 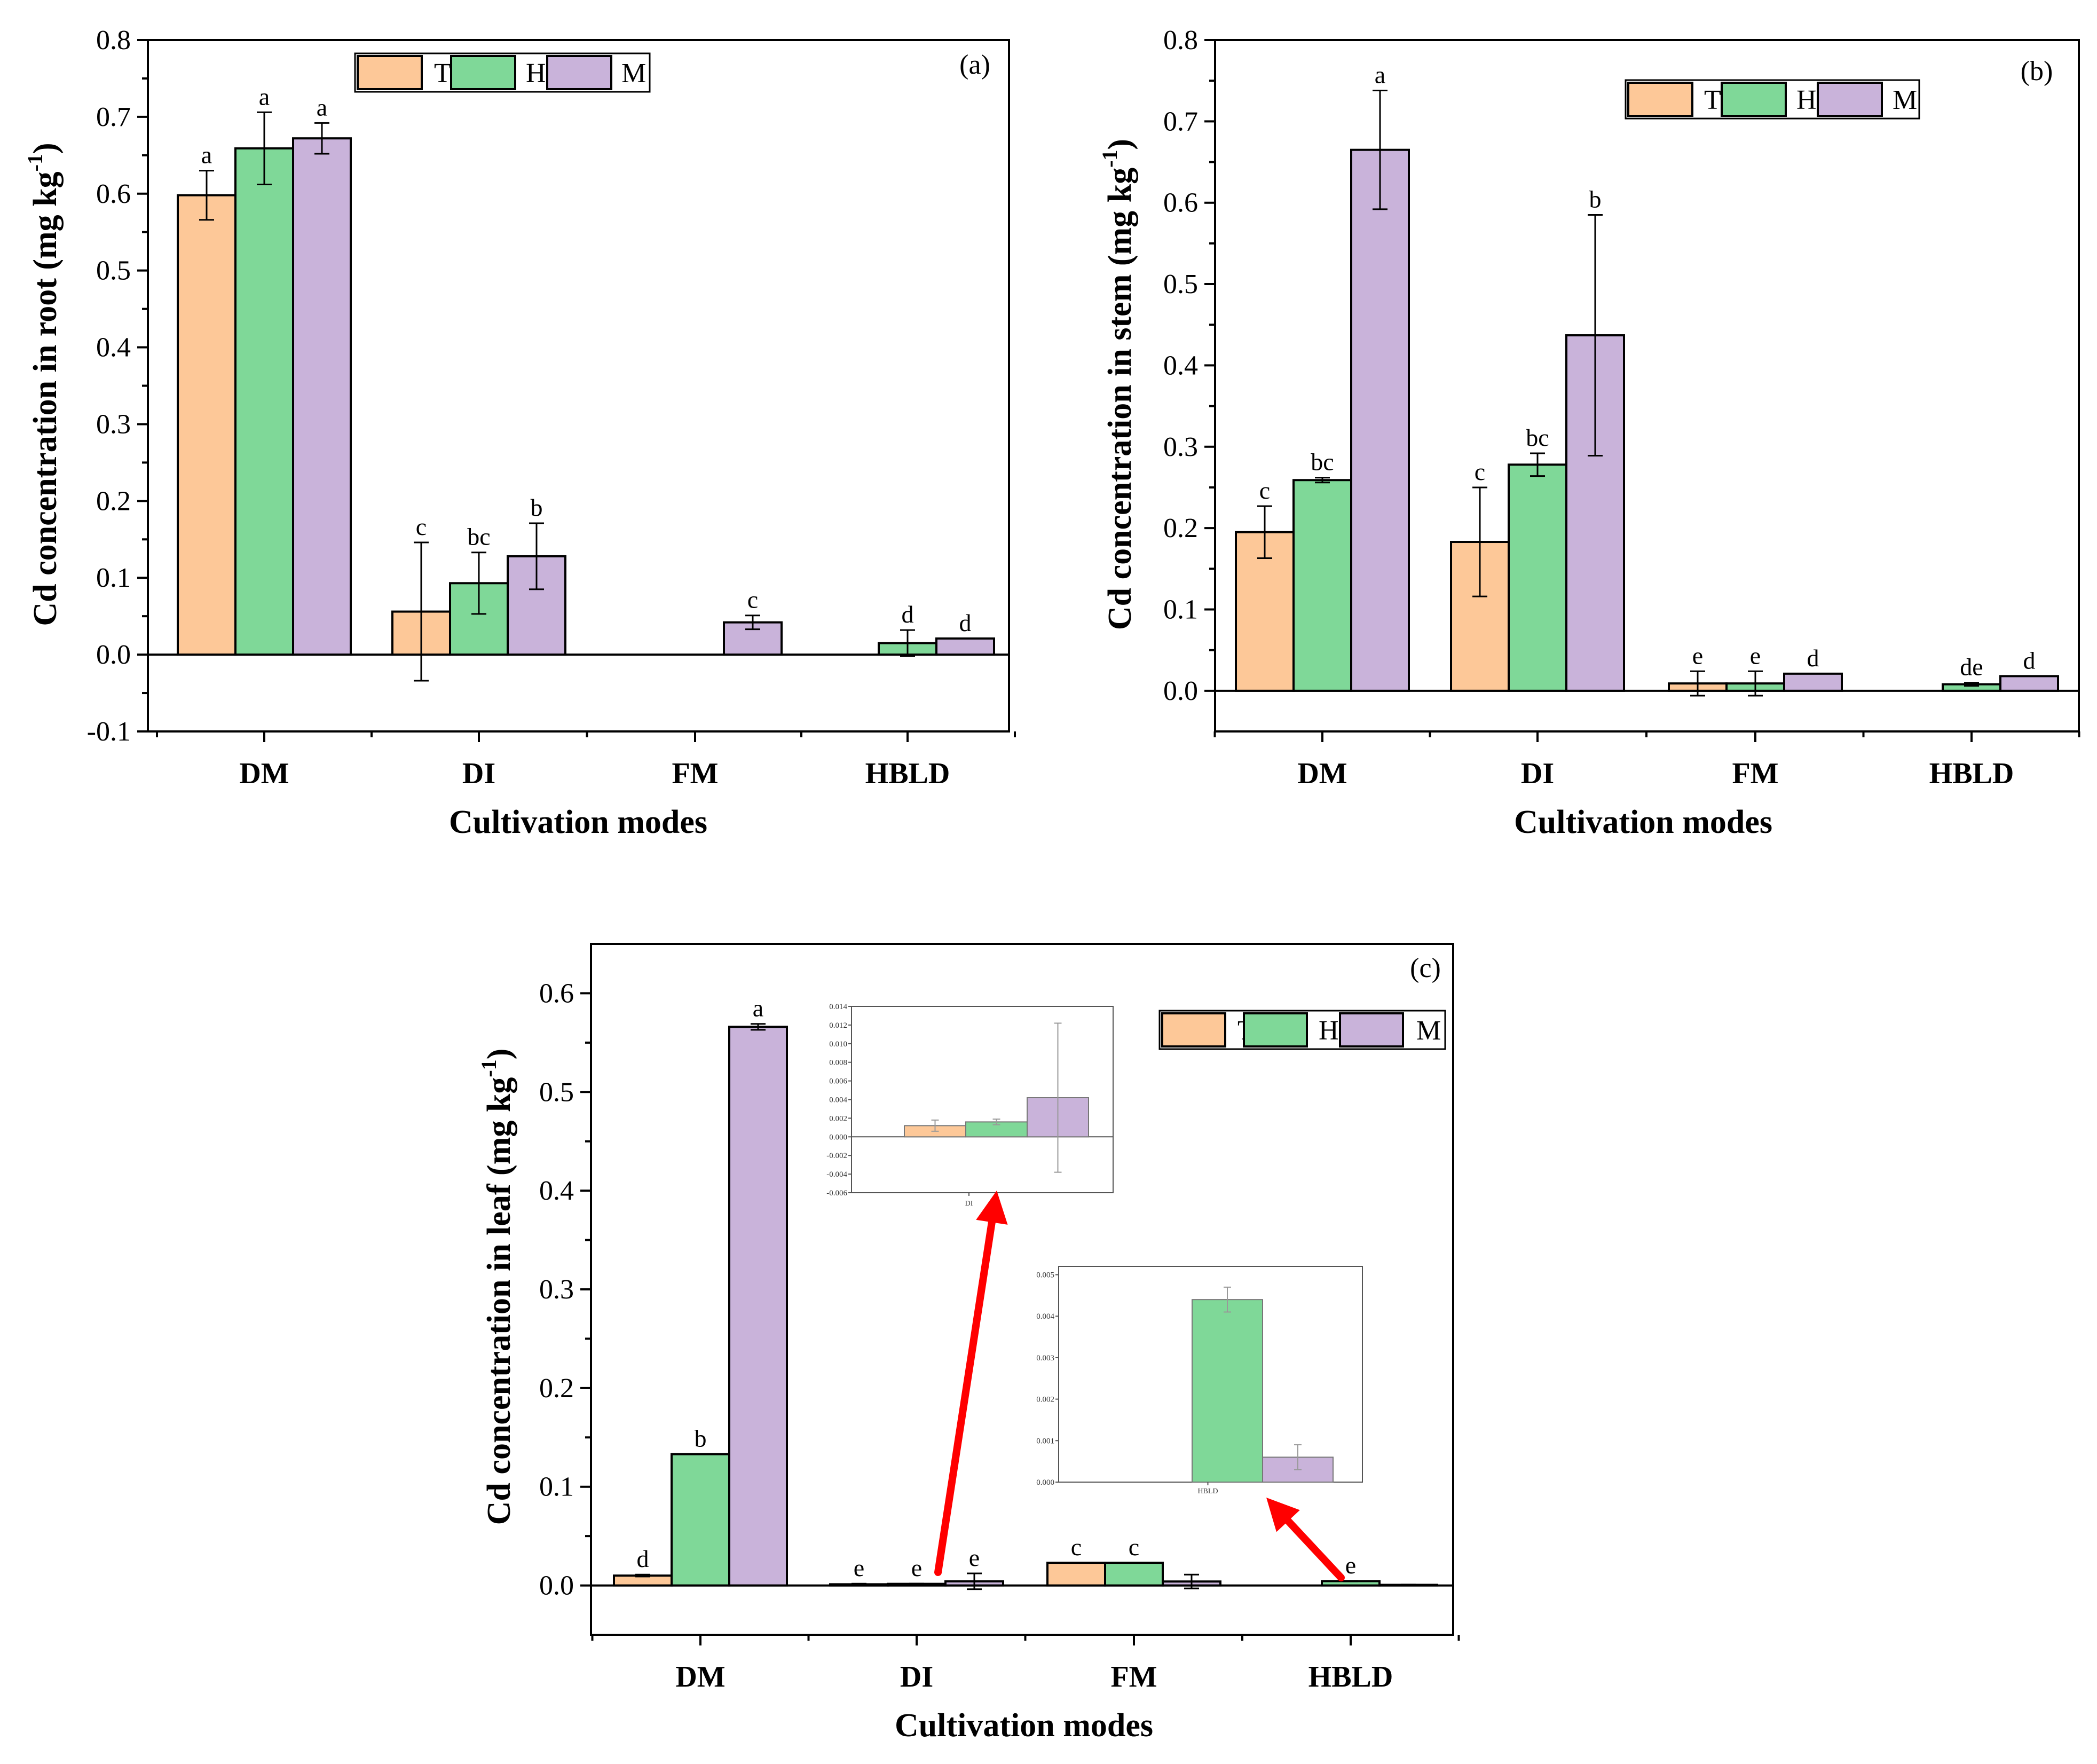 What do you see at coordinates (497, 1287) in the screenshot?
I see `y-axis-title: Cd concentration in leaf (mg kg-1)` at bounding box center [497, 1287].